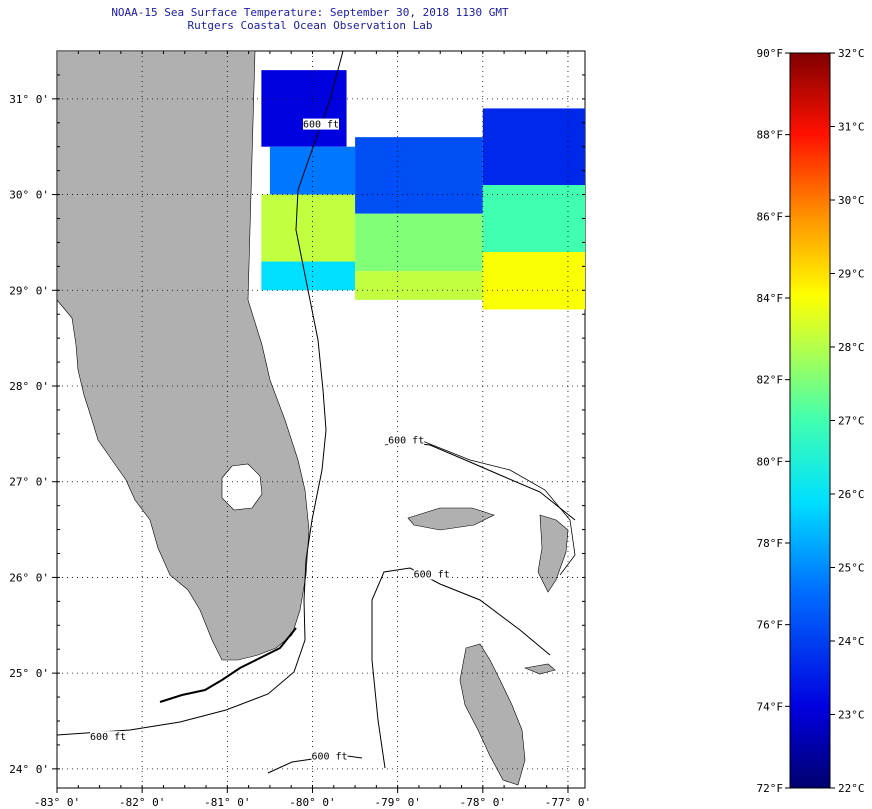 Image resolution: width=872 pixels, height=809 pixels. Describe the element at coordinates (483, 802) in the screenshot. I see `x-tick-label: -78° 0'` at that location.